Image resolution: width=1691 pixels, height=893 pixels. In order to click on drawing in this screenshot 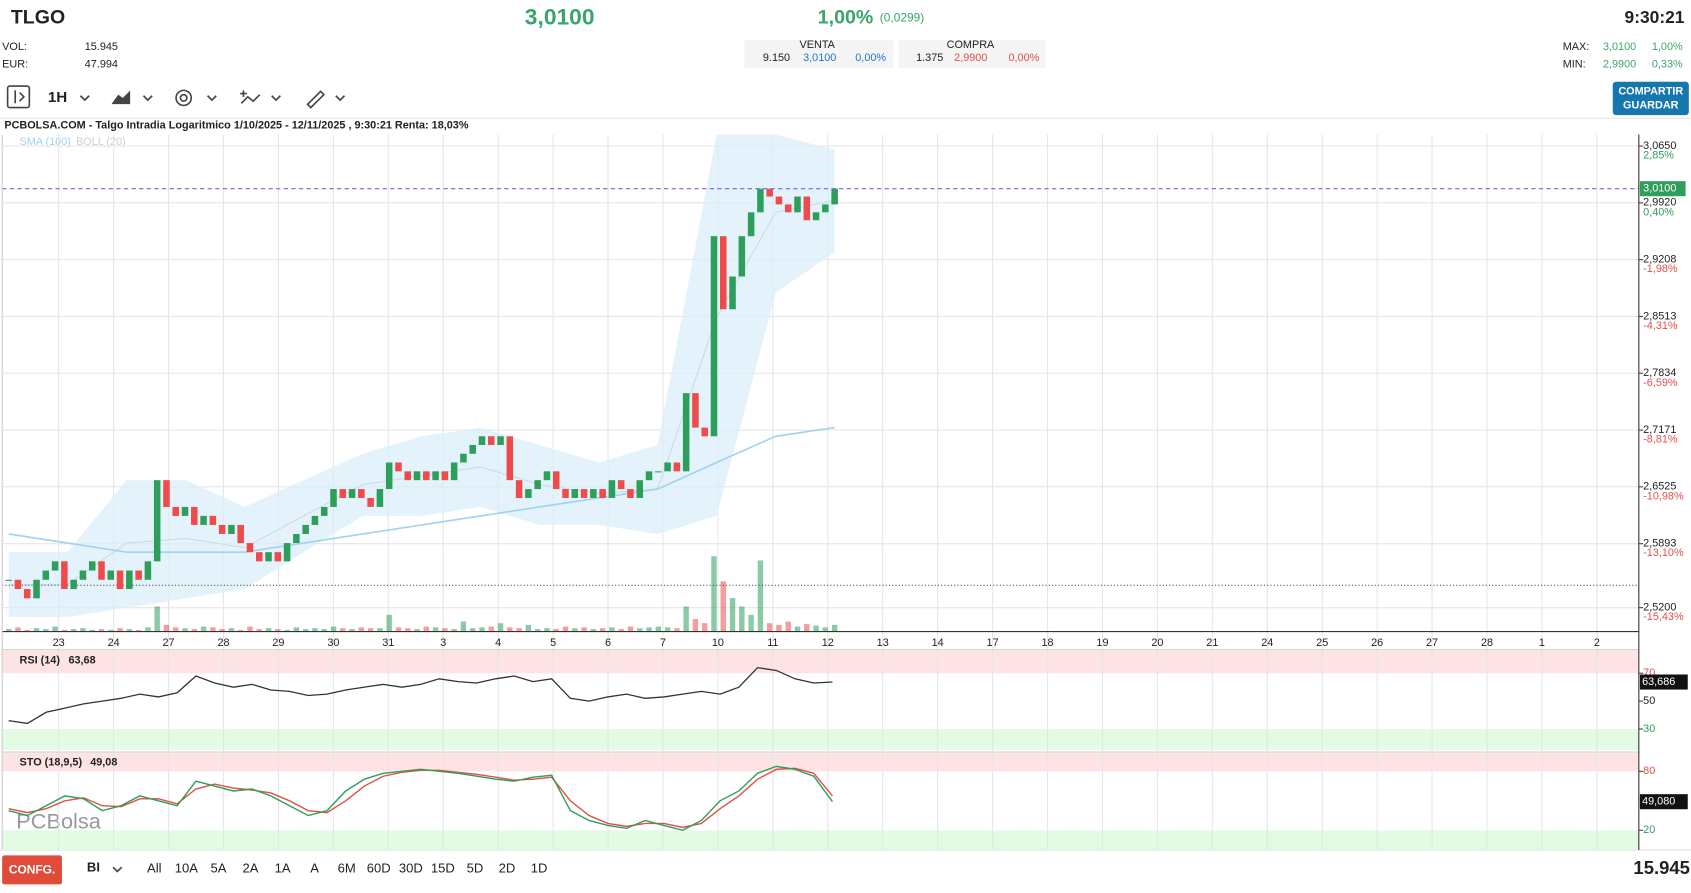, I will do `click(316, 99)`.